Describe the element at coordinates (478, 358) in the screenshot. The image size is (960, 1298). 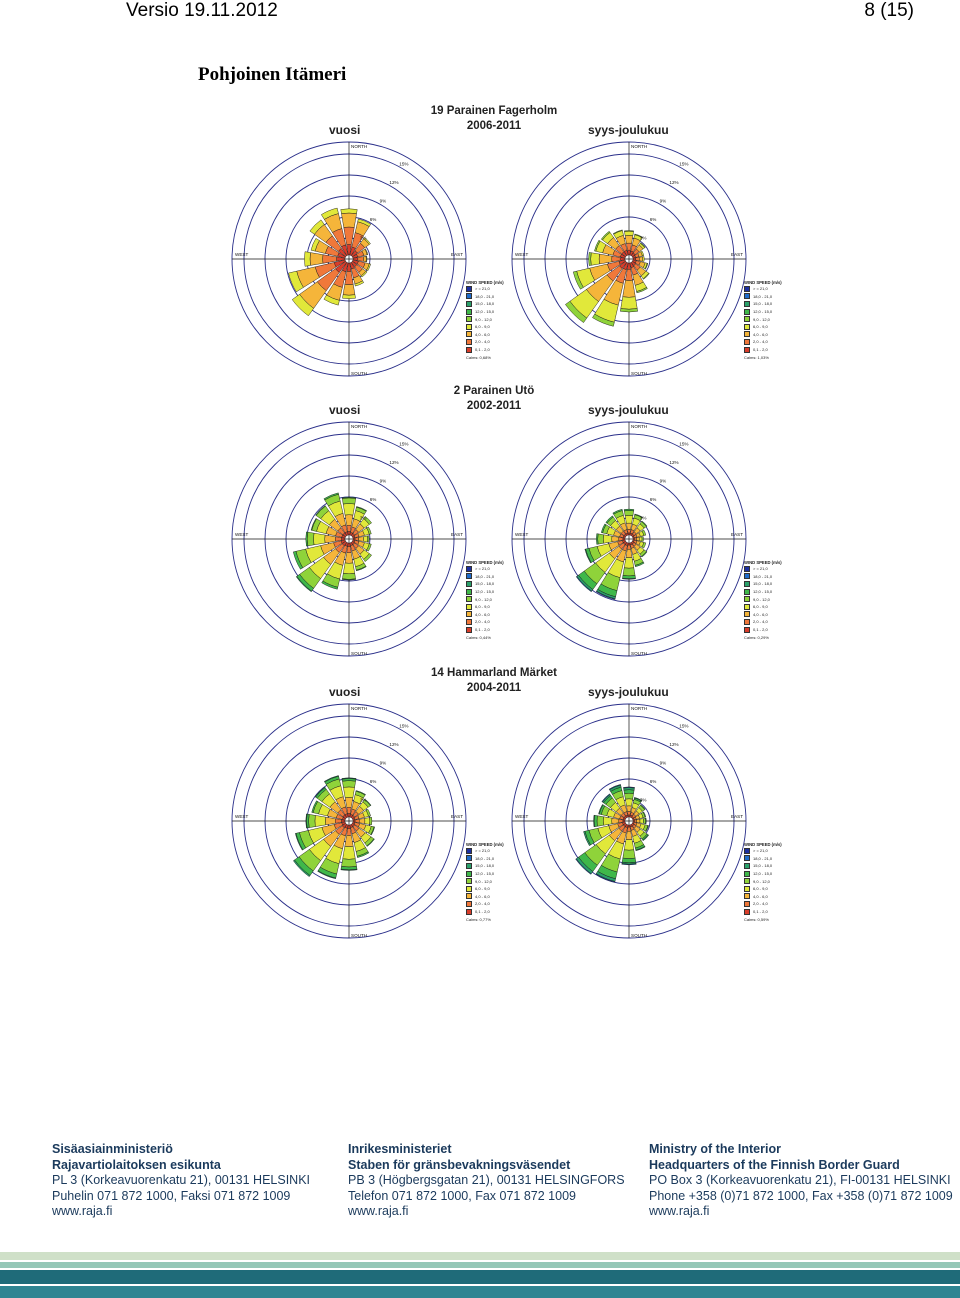
I see `calms-label: Calms: 0,68%` at that location.